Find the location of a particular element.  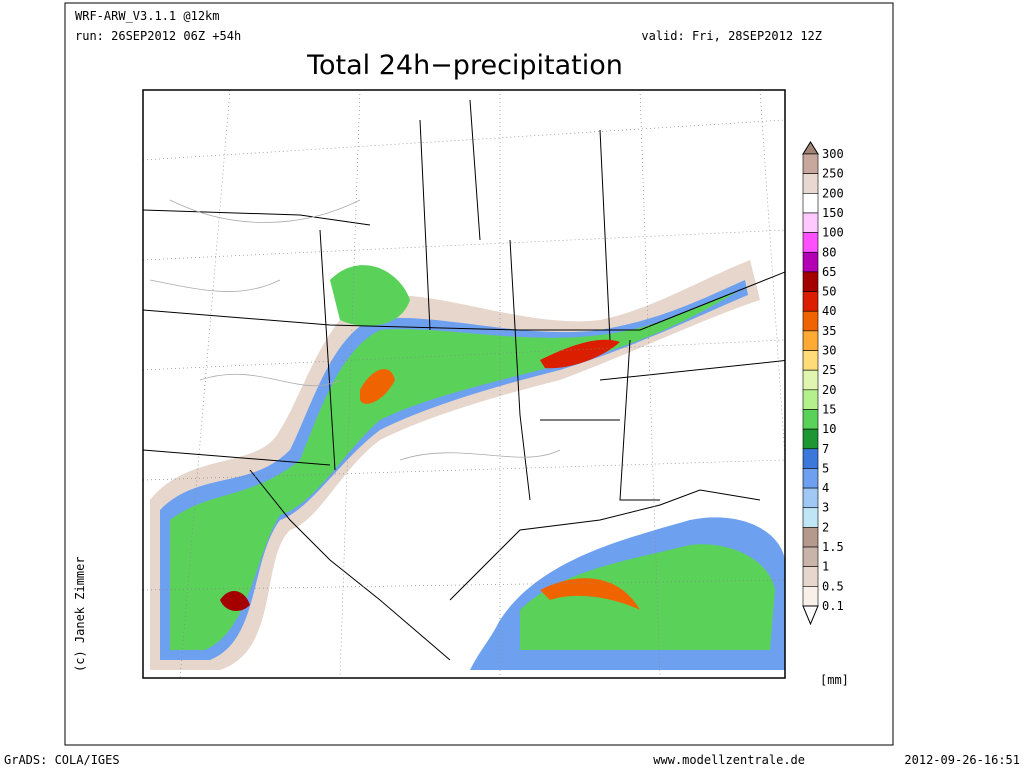

colorbar-label: 50 is located at coordinates (829, 292).